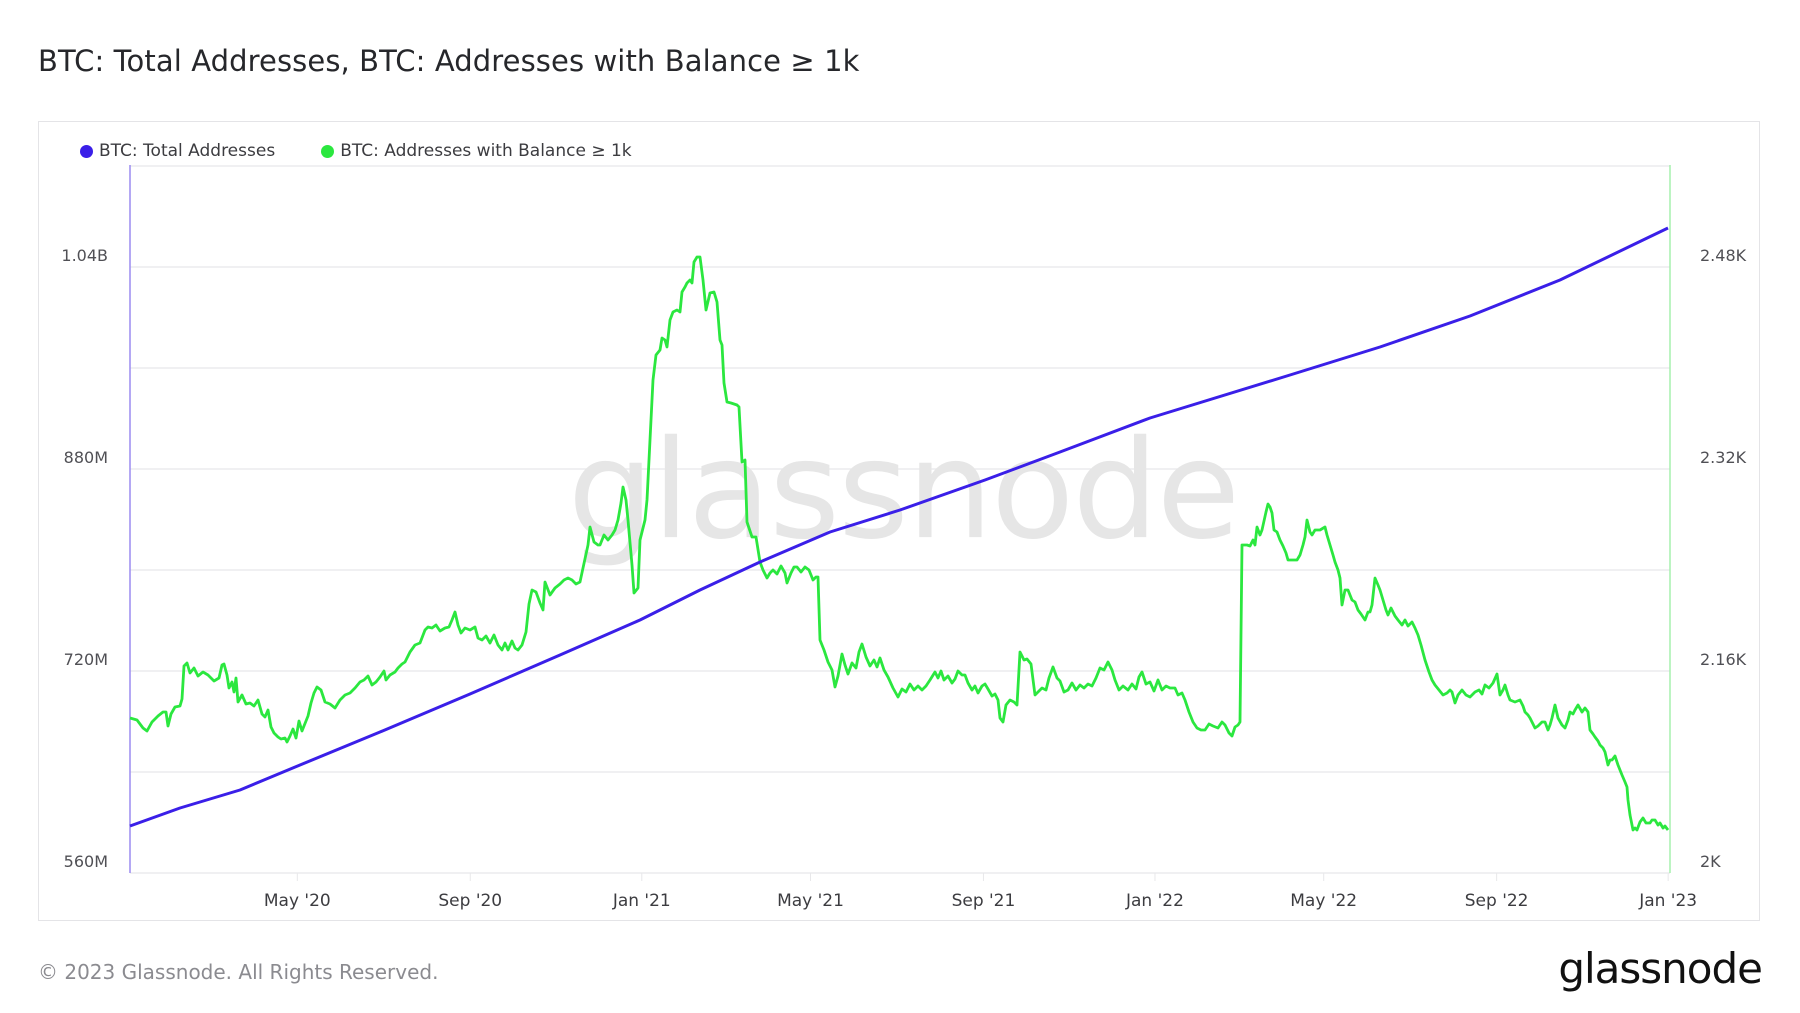 The image size is (1800, 1013). I want to click on left-axis-label: 560M, so click(86, 861).